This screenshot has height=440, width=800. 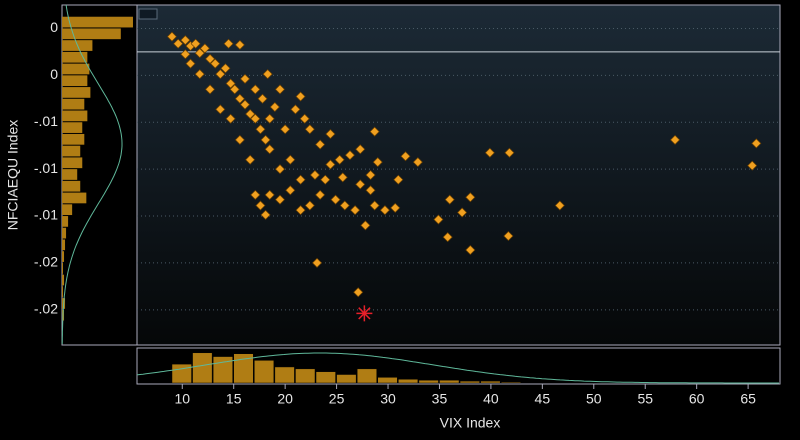 What do you see at coordinates (364, 313) in the screenshot?
I see `highlight-point` at bounding box center [364, 313].